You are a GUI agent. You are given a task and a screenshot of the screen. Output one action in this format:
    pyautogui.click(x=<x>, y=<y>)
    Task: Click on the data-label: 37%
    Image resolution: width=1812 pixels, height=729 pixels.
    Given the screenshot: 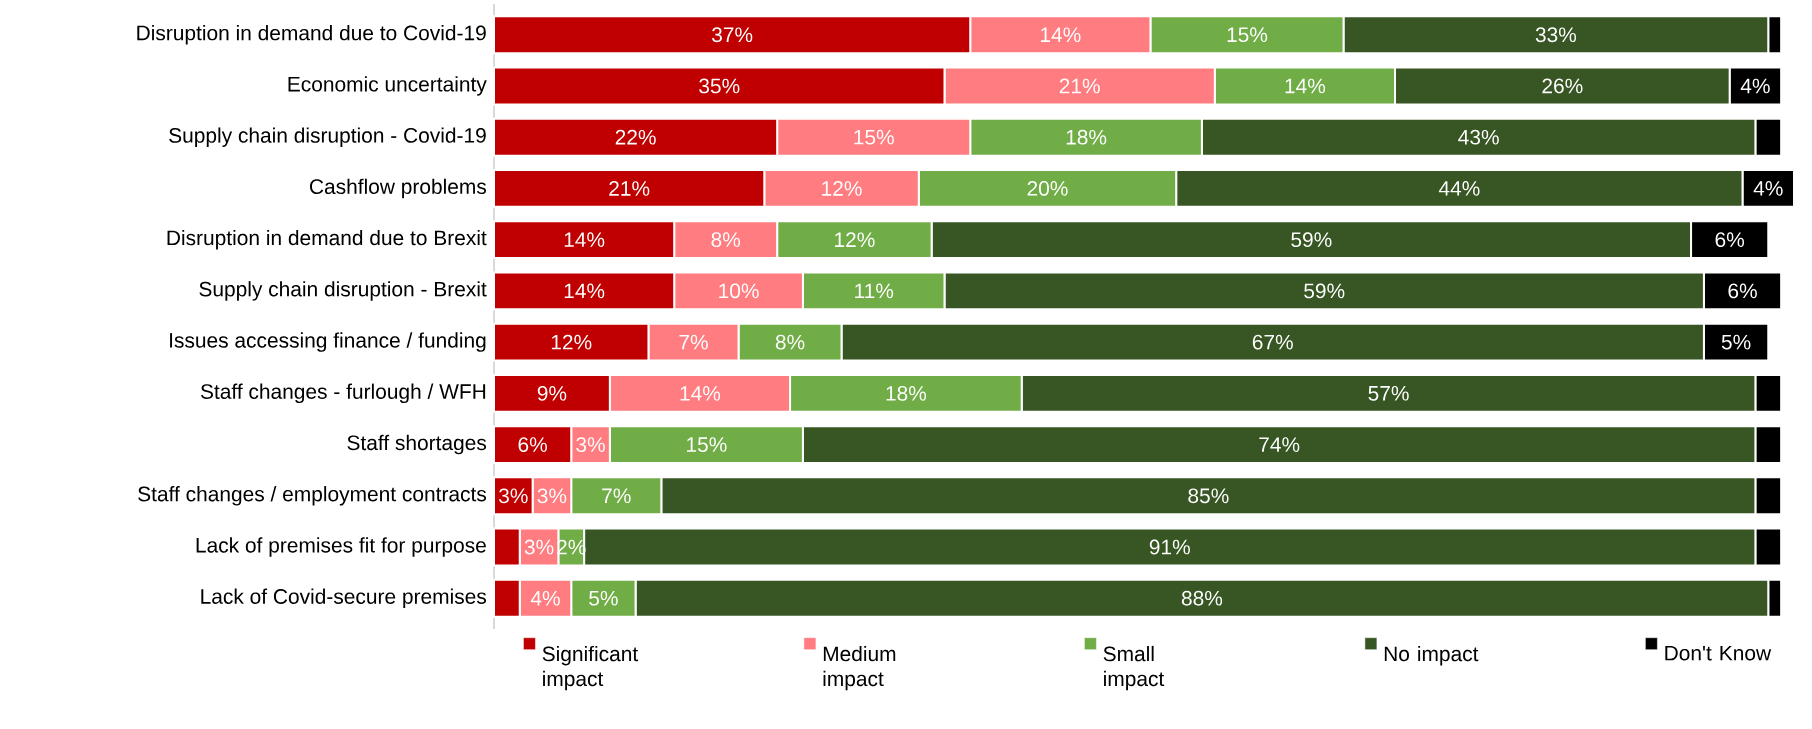 What is the action you would take?
    pyautogui.click(x=732, y=35)
    